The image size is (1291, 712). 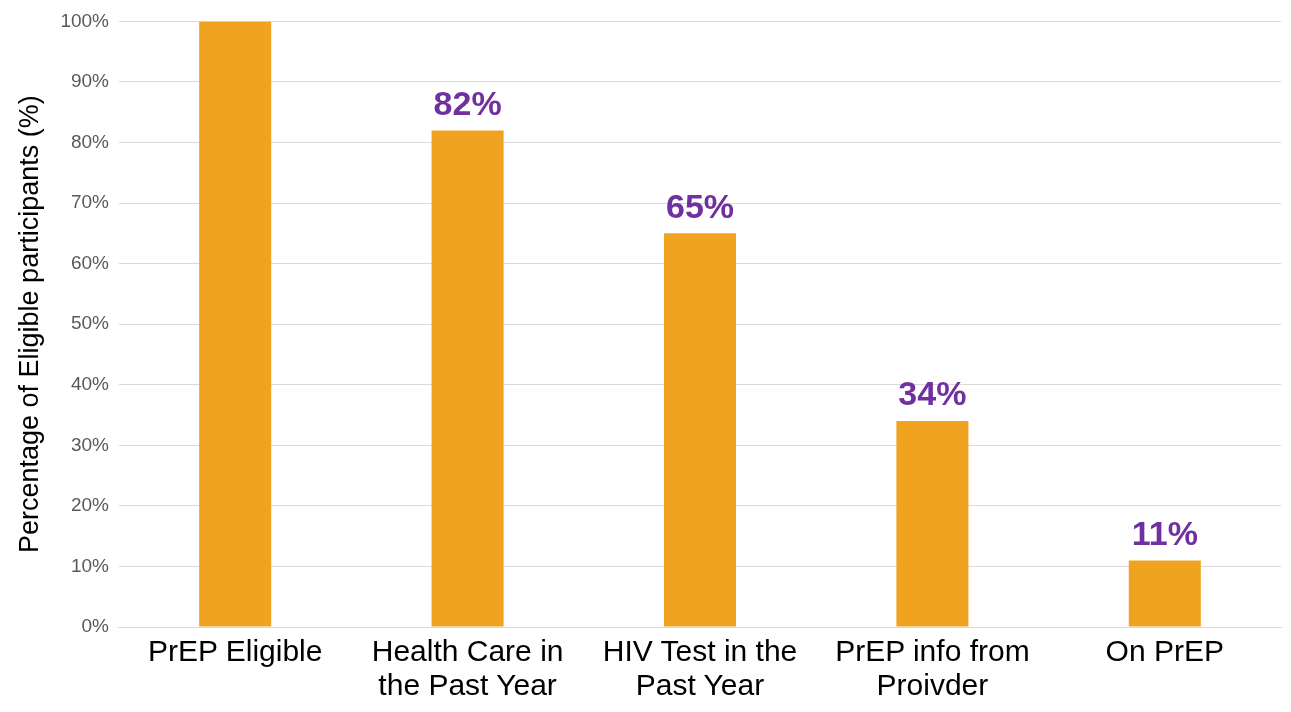 I want to click on y-tick-label: 70%, so click(x=90, y=202).